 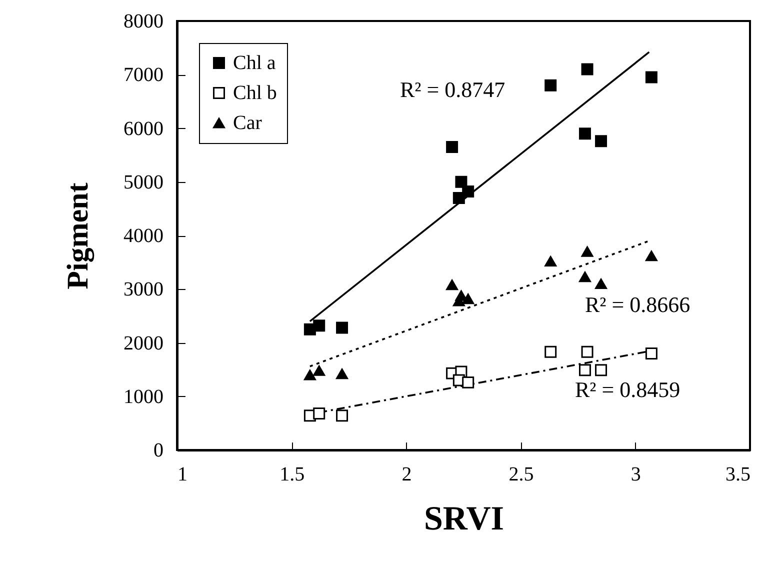 What do you see at coordinates (407, 475) in the screenshot?
I see `x-tick-label: 2` at bounding box center [407, 475].